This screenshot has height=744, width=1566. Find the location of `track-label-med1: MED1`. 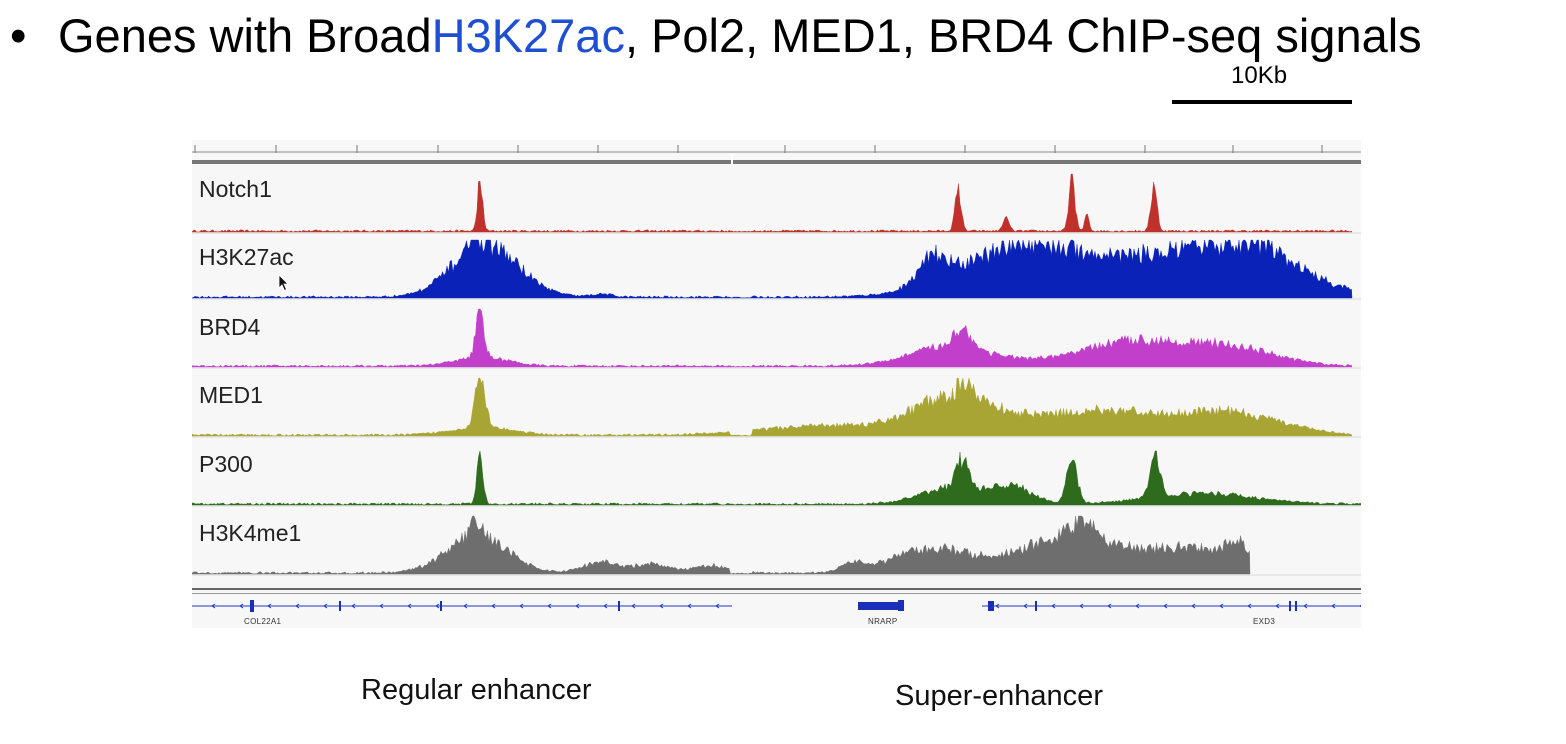

track-label-med1: MED1 is located at coordinates (231, 395).